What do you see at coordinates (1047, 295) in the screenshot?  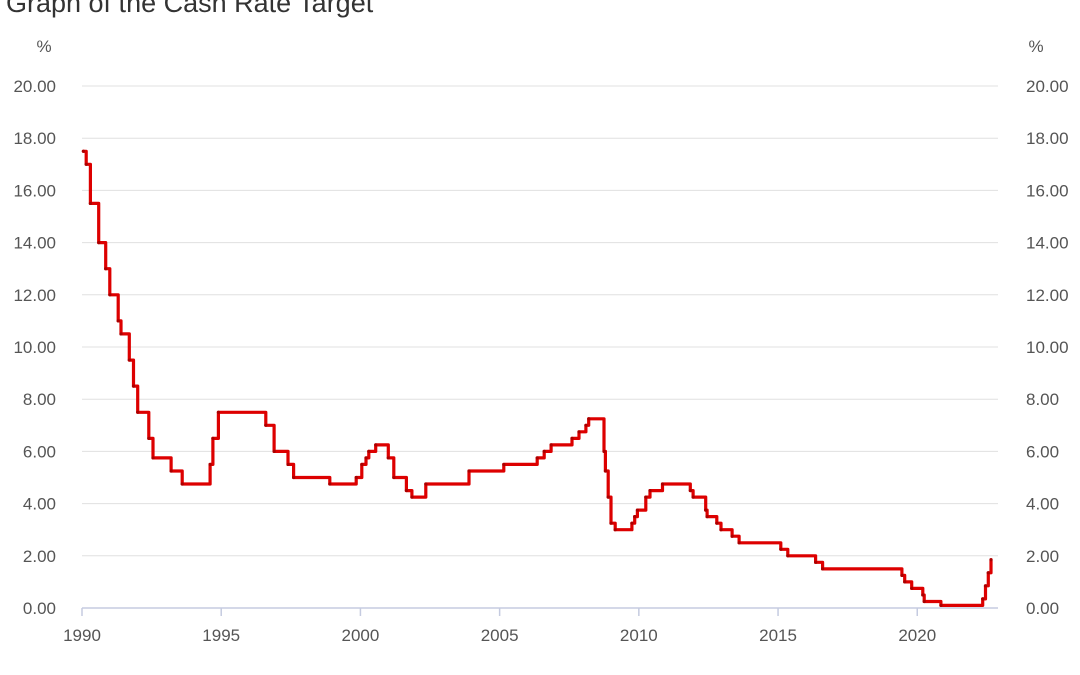 I see `y-tick-label-right: 12.00` at bounding box center [1047, 295].